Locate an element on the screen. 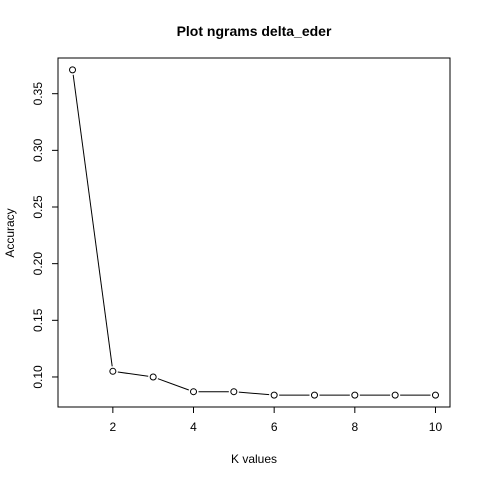 This screenshot has width=480, height=480. y-tick-label: 0.30 is located at coordinates (38, 150).